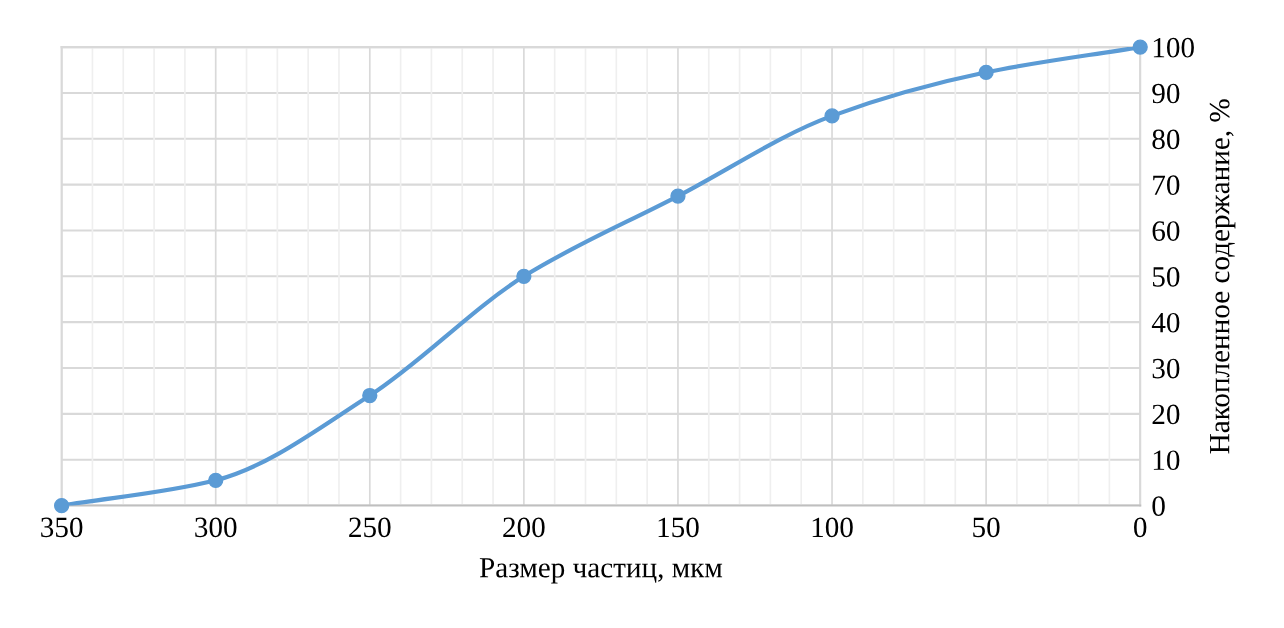 This screenshot has width=1284, height=628. Describe the element at coordinates (62, 527) in the screenshot. I see `x-tick-label: 350` at that location.